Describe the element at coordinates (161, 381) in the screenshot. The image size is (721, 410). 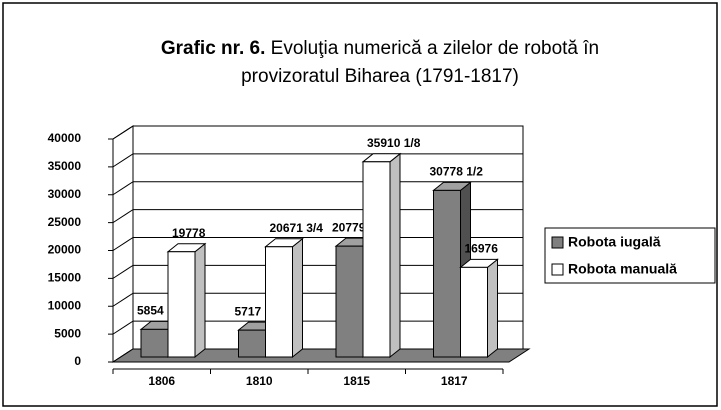
I see `x-tick-label: 1806` at that location.